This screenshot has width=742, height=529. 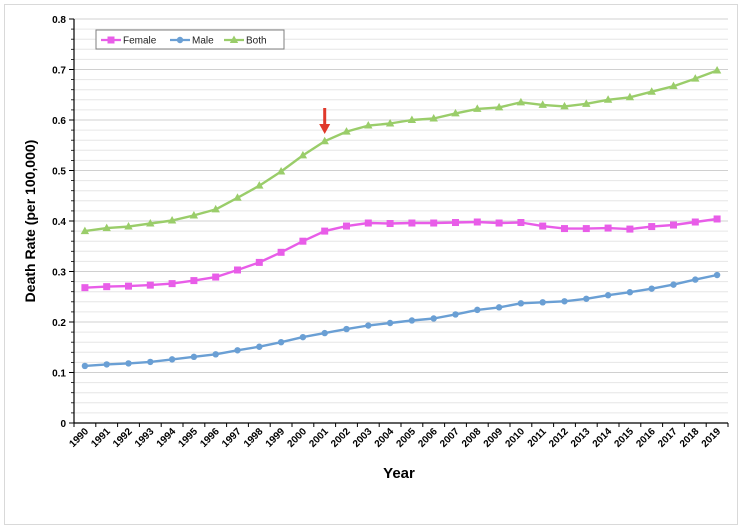 I want to click on legend-marker-both, so click(x=234, y=39).